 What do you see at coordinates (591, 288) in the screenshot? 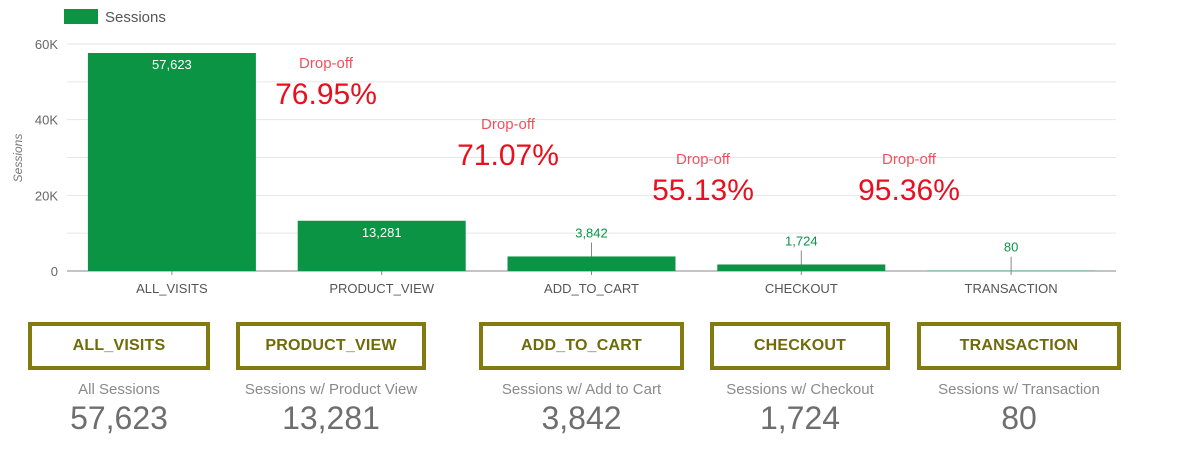
I see `x-tick-label: ADD_TO_CART` at bounding box center [591, 288].